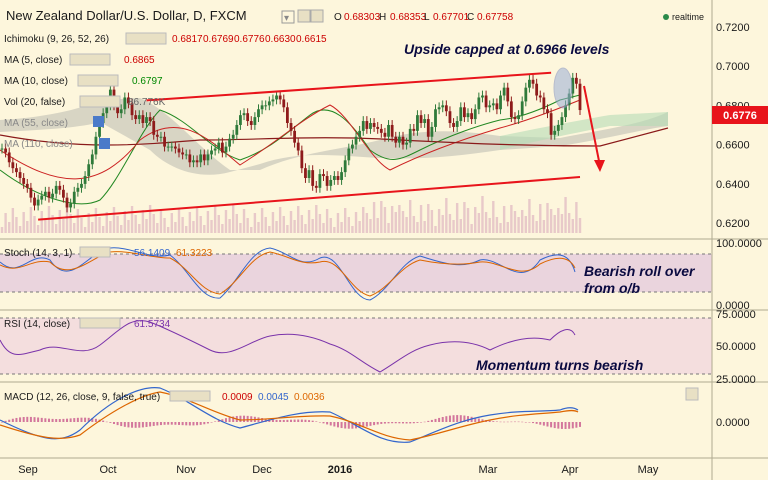 This screenshot has width=768, height=480. I want to click on ma5-controls, so click(90, 59).